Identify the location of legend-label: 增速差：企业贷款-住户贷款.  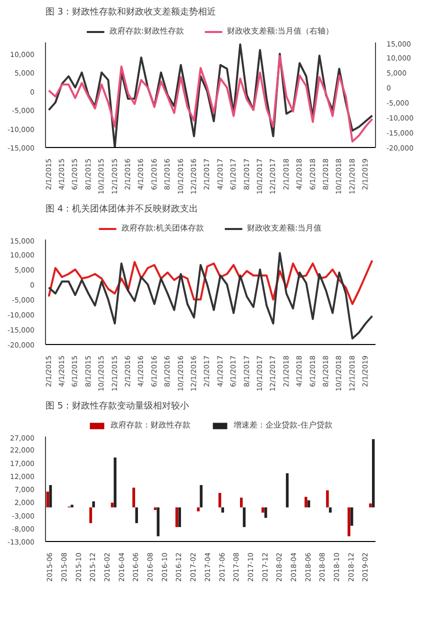
(283, 425).